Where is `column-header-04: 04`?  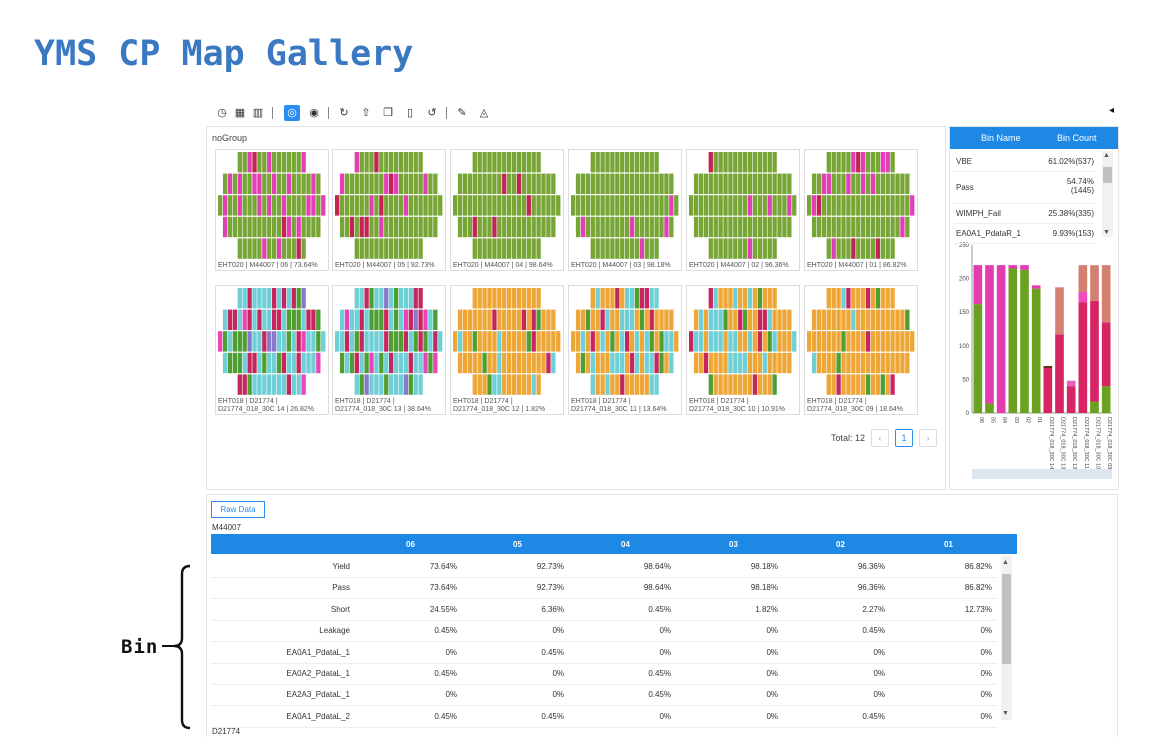 column-header-04: 04 is located at coordinates (625, 544).